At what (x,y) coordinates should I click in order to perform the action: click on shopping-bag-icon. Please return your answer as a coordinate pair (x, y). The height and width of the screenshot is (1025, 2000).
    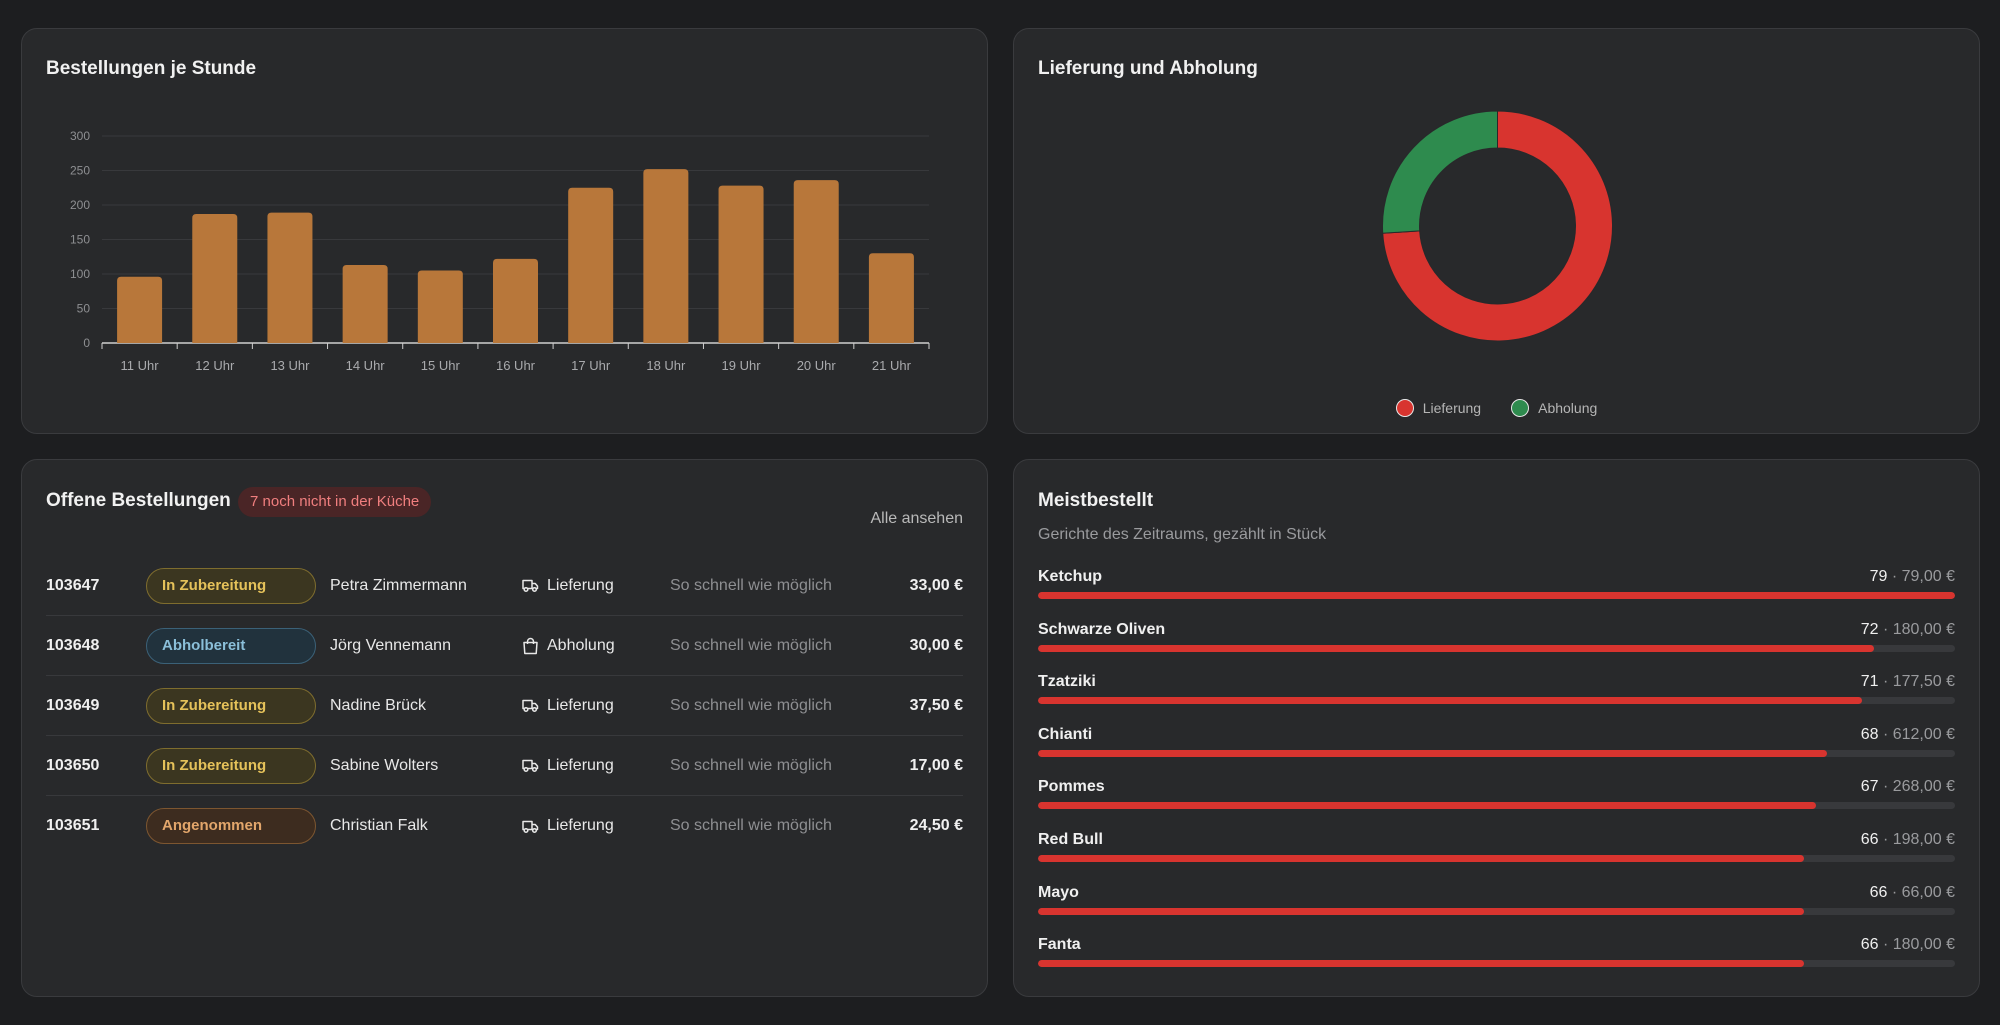
    Looking at the image, I should click on (534, 646).